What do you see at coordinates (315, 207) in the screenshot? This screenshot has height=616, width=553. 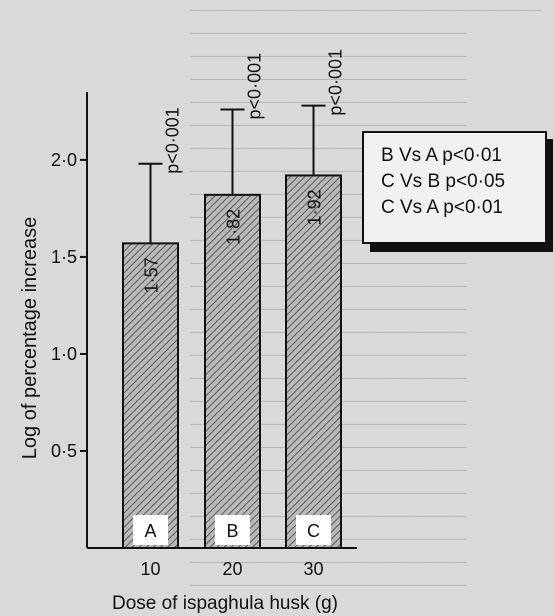 I see `data-label: 1·92` at bounding box center [315, 207].